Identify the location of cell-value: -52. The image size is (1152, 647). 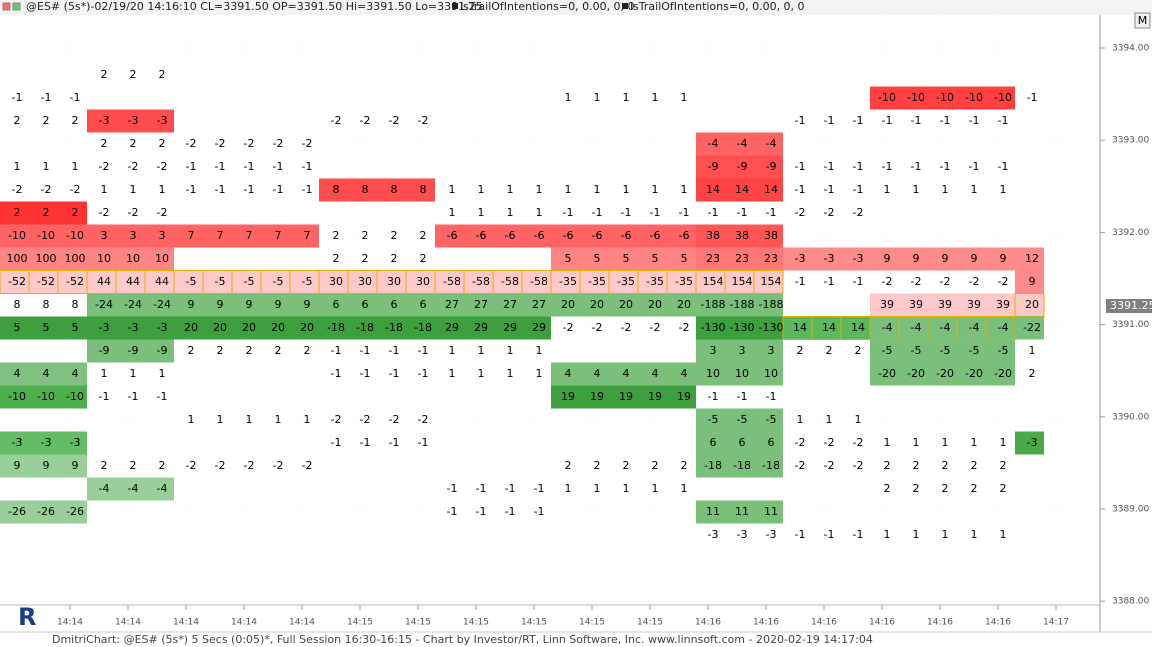
(46, 281).